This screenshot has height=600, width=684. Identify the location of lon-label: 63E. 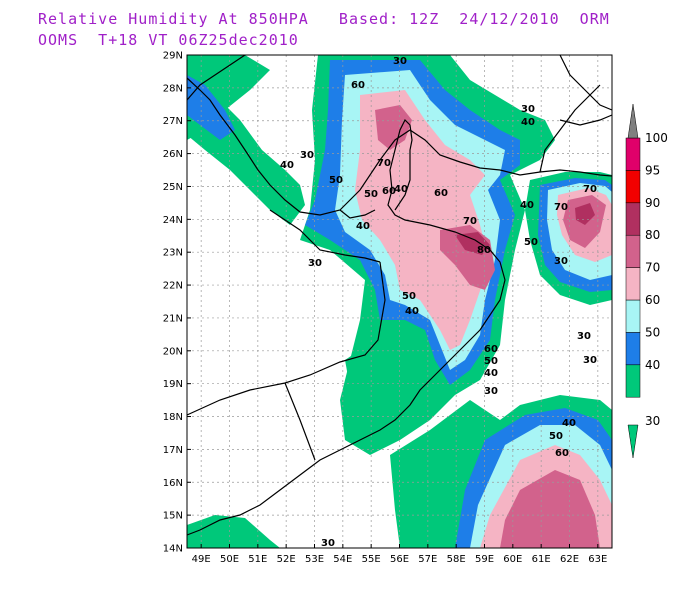
(597, 559).